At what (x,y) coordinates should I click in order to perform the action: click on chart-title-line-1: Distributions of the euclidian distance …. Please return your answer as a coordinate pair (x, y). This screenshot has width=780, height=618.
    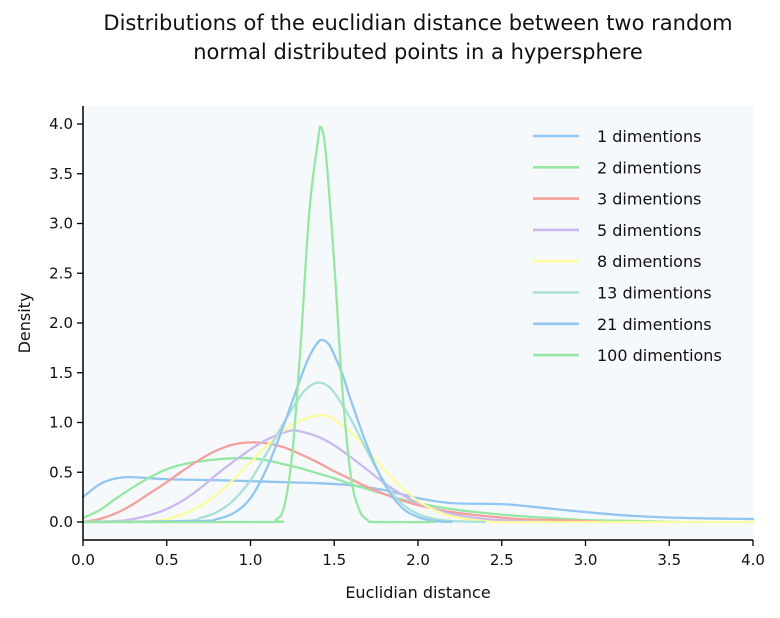
    Looking at the image, I should click on (417, 23).